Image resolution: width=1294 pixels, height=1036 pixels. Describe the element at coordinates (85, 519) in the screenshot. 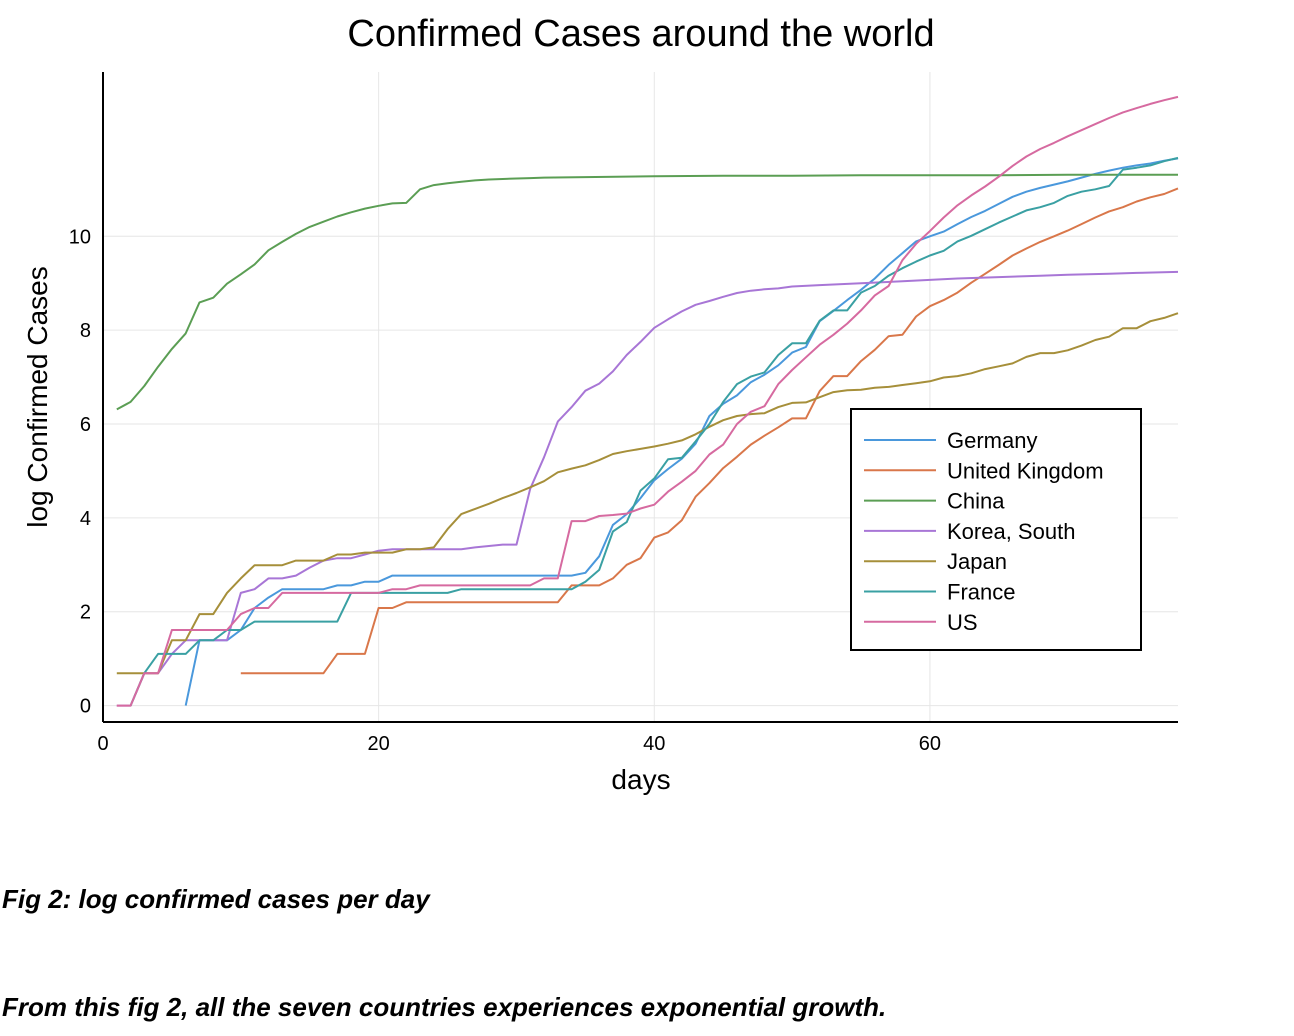

I see `y-tick-label: 4` at that location.